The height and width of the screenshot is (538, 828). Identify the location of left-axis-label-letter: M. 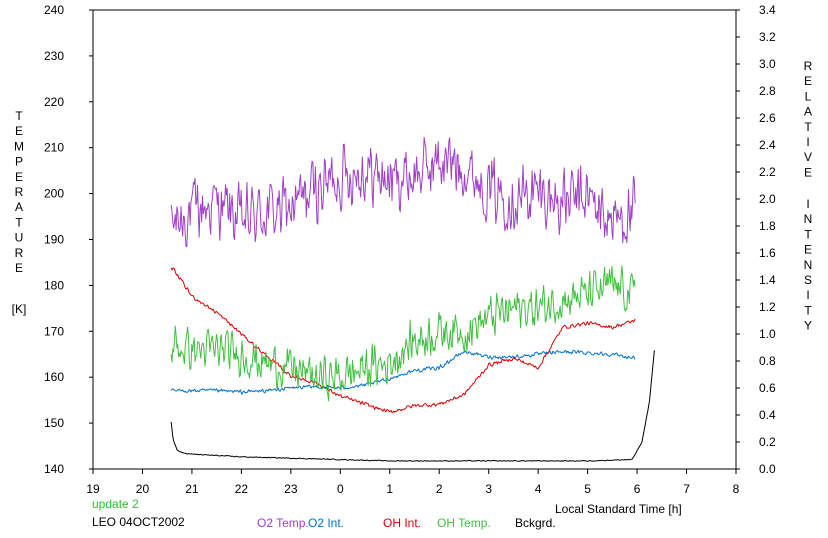
(19, 146).